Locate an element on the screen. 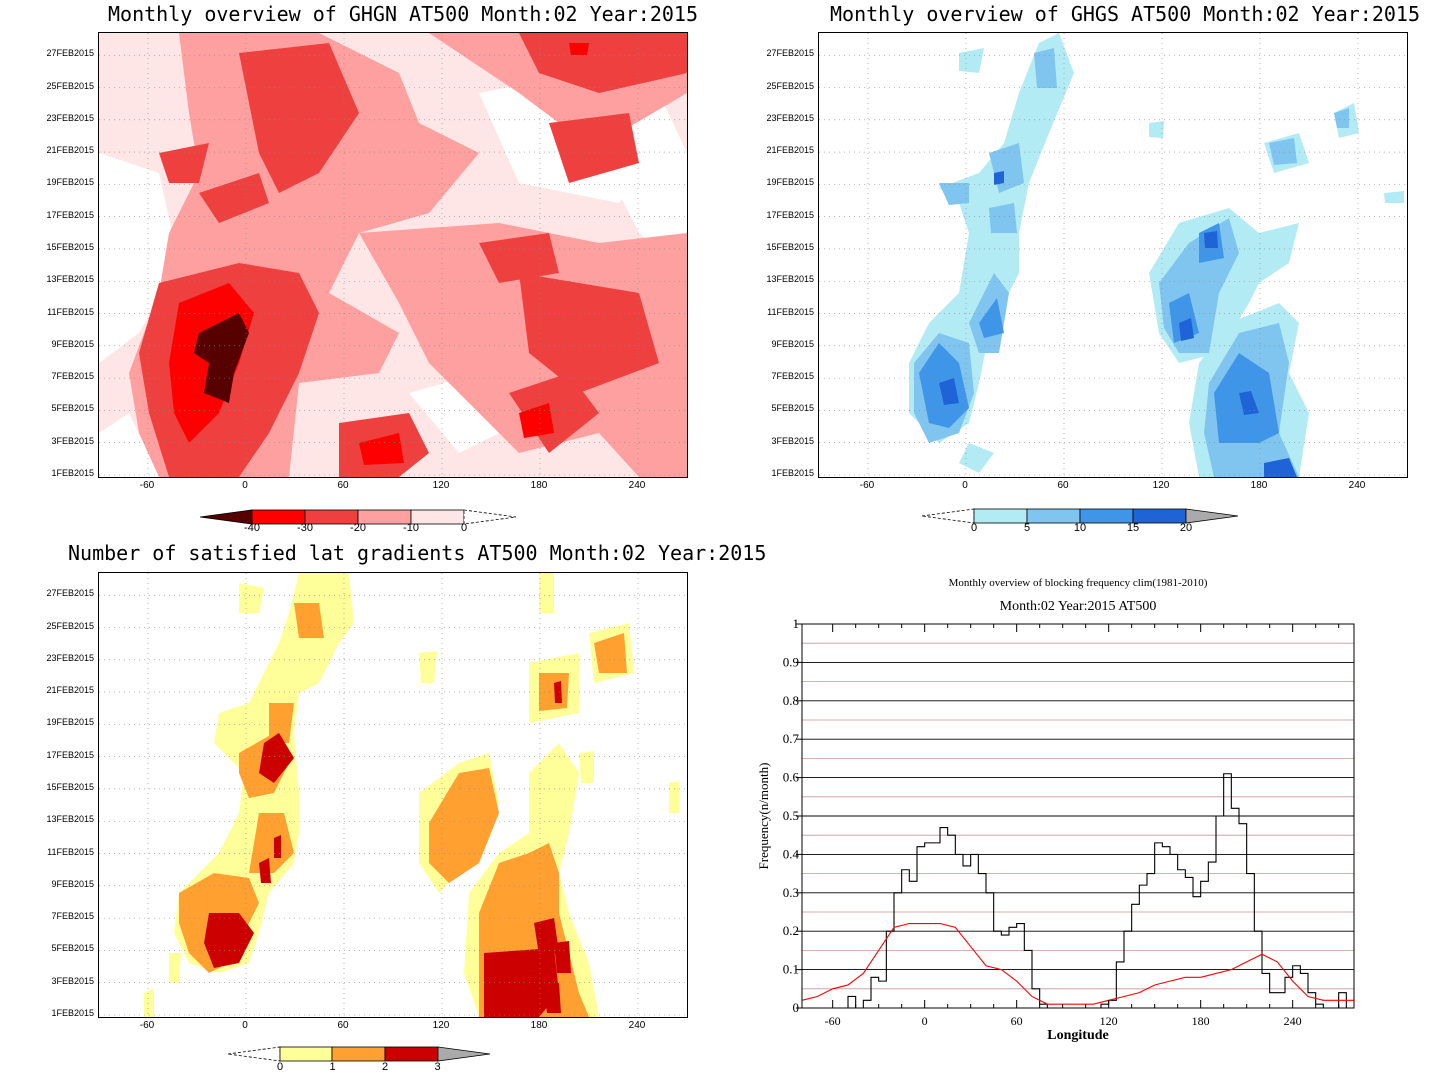 This screenshot has height=1091, width=1440. grad-x-tick-label: -60 is located at coordinates (147, 1025).